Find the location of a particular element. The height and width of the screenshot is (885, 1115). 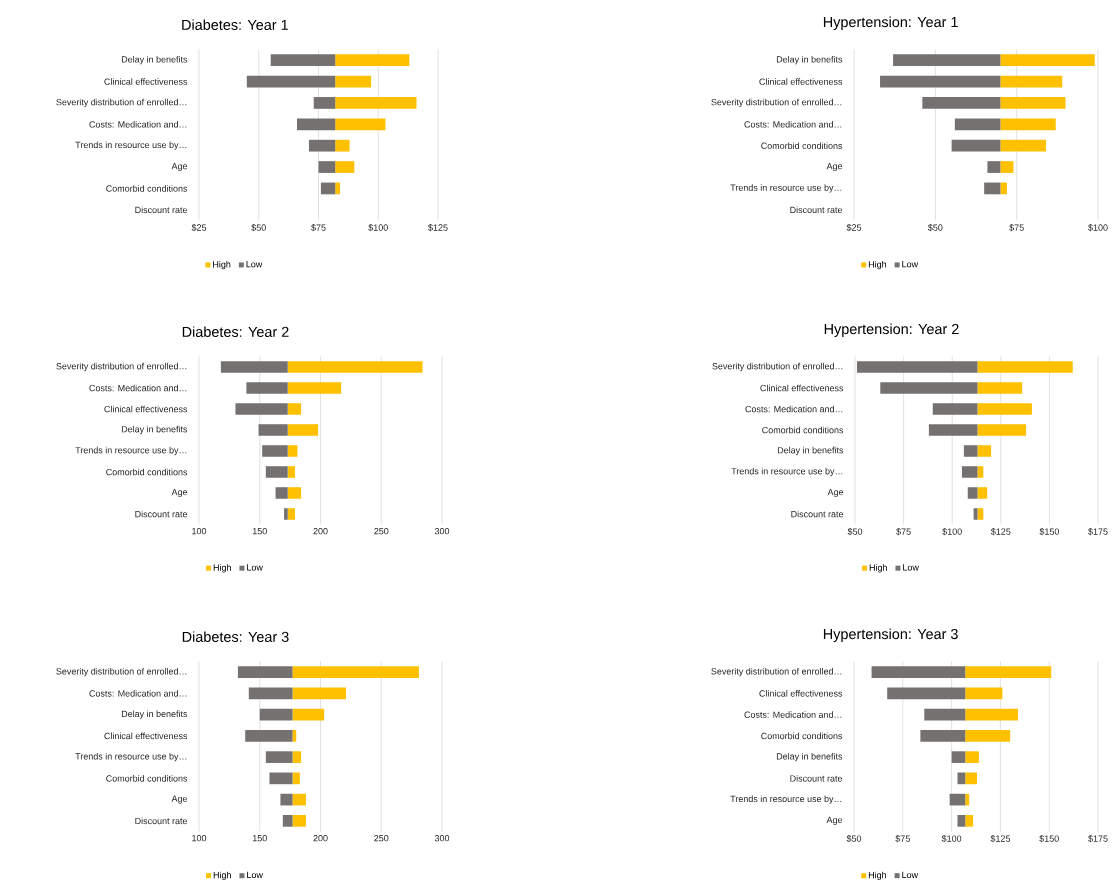

chart-title: Diabetes: Year 1 is located at coordinates (235, 24).